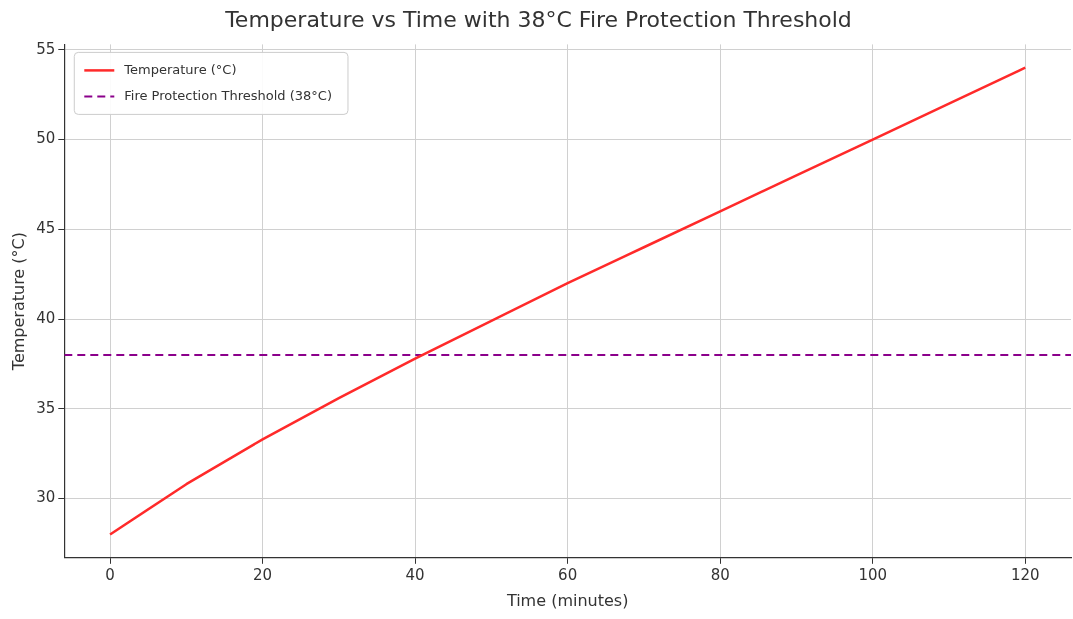  I want to click on y-tick-label: 30, so click(46, 497).